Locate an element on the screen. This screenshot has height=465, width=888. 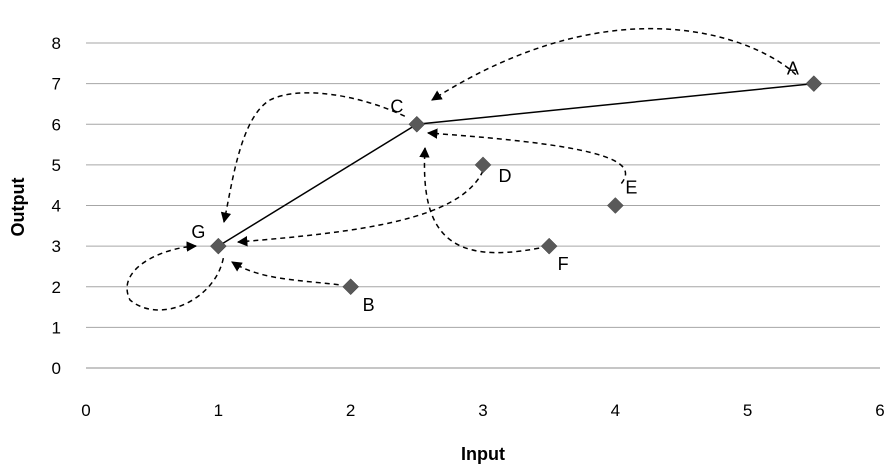
point-A is located at coordinates (814, 83).